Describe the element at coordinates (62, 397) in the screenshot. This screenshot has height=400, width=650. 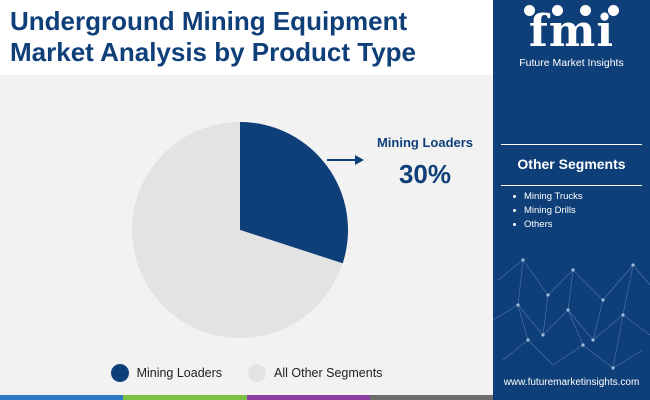
I see `bottom-bar-segment-blue` at that location.